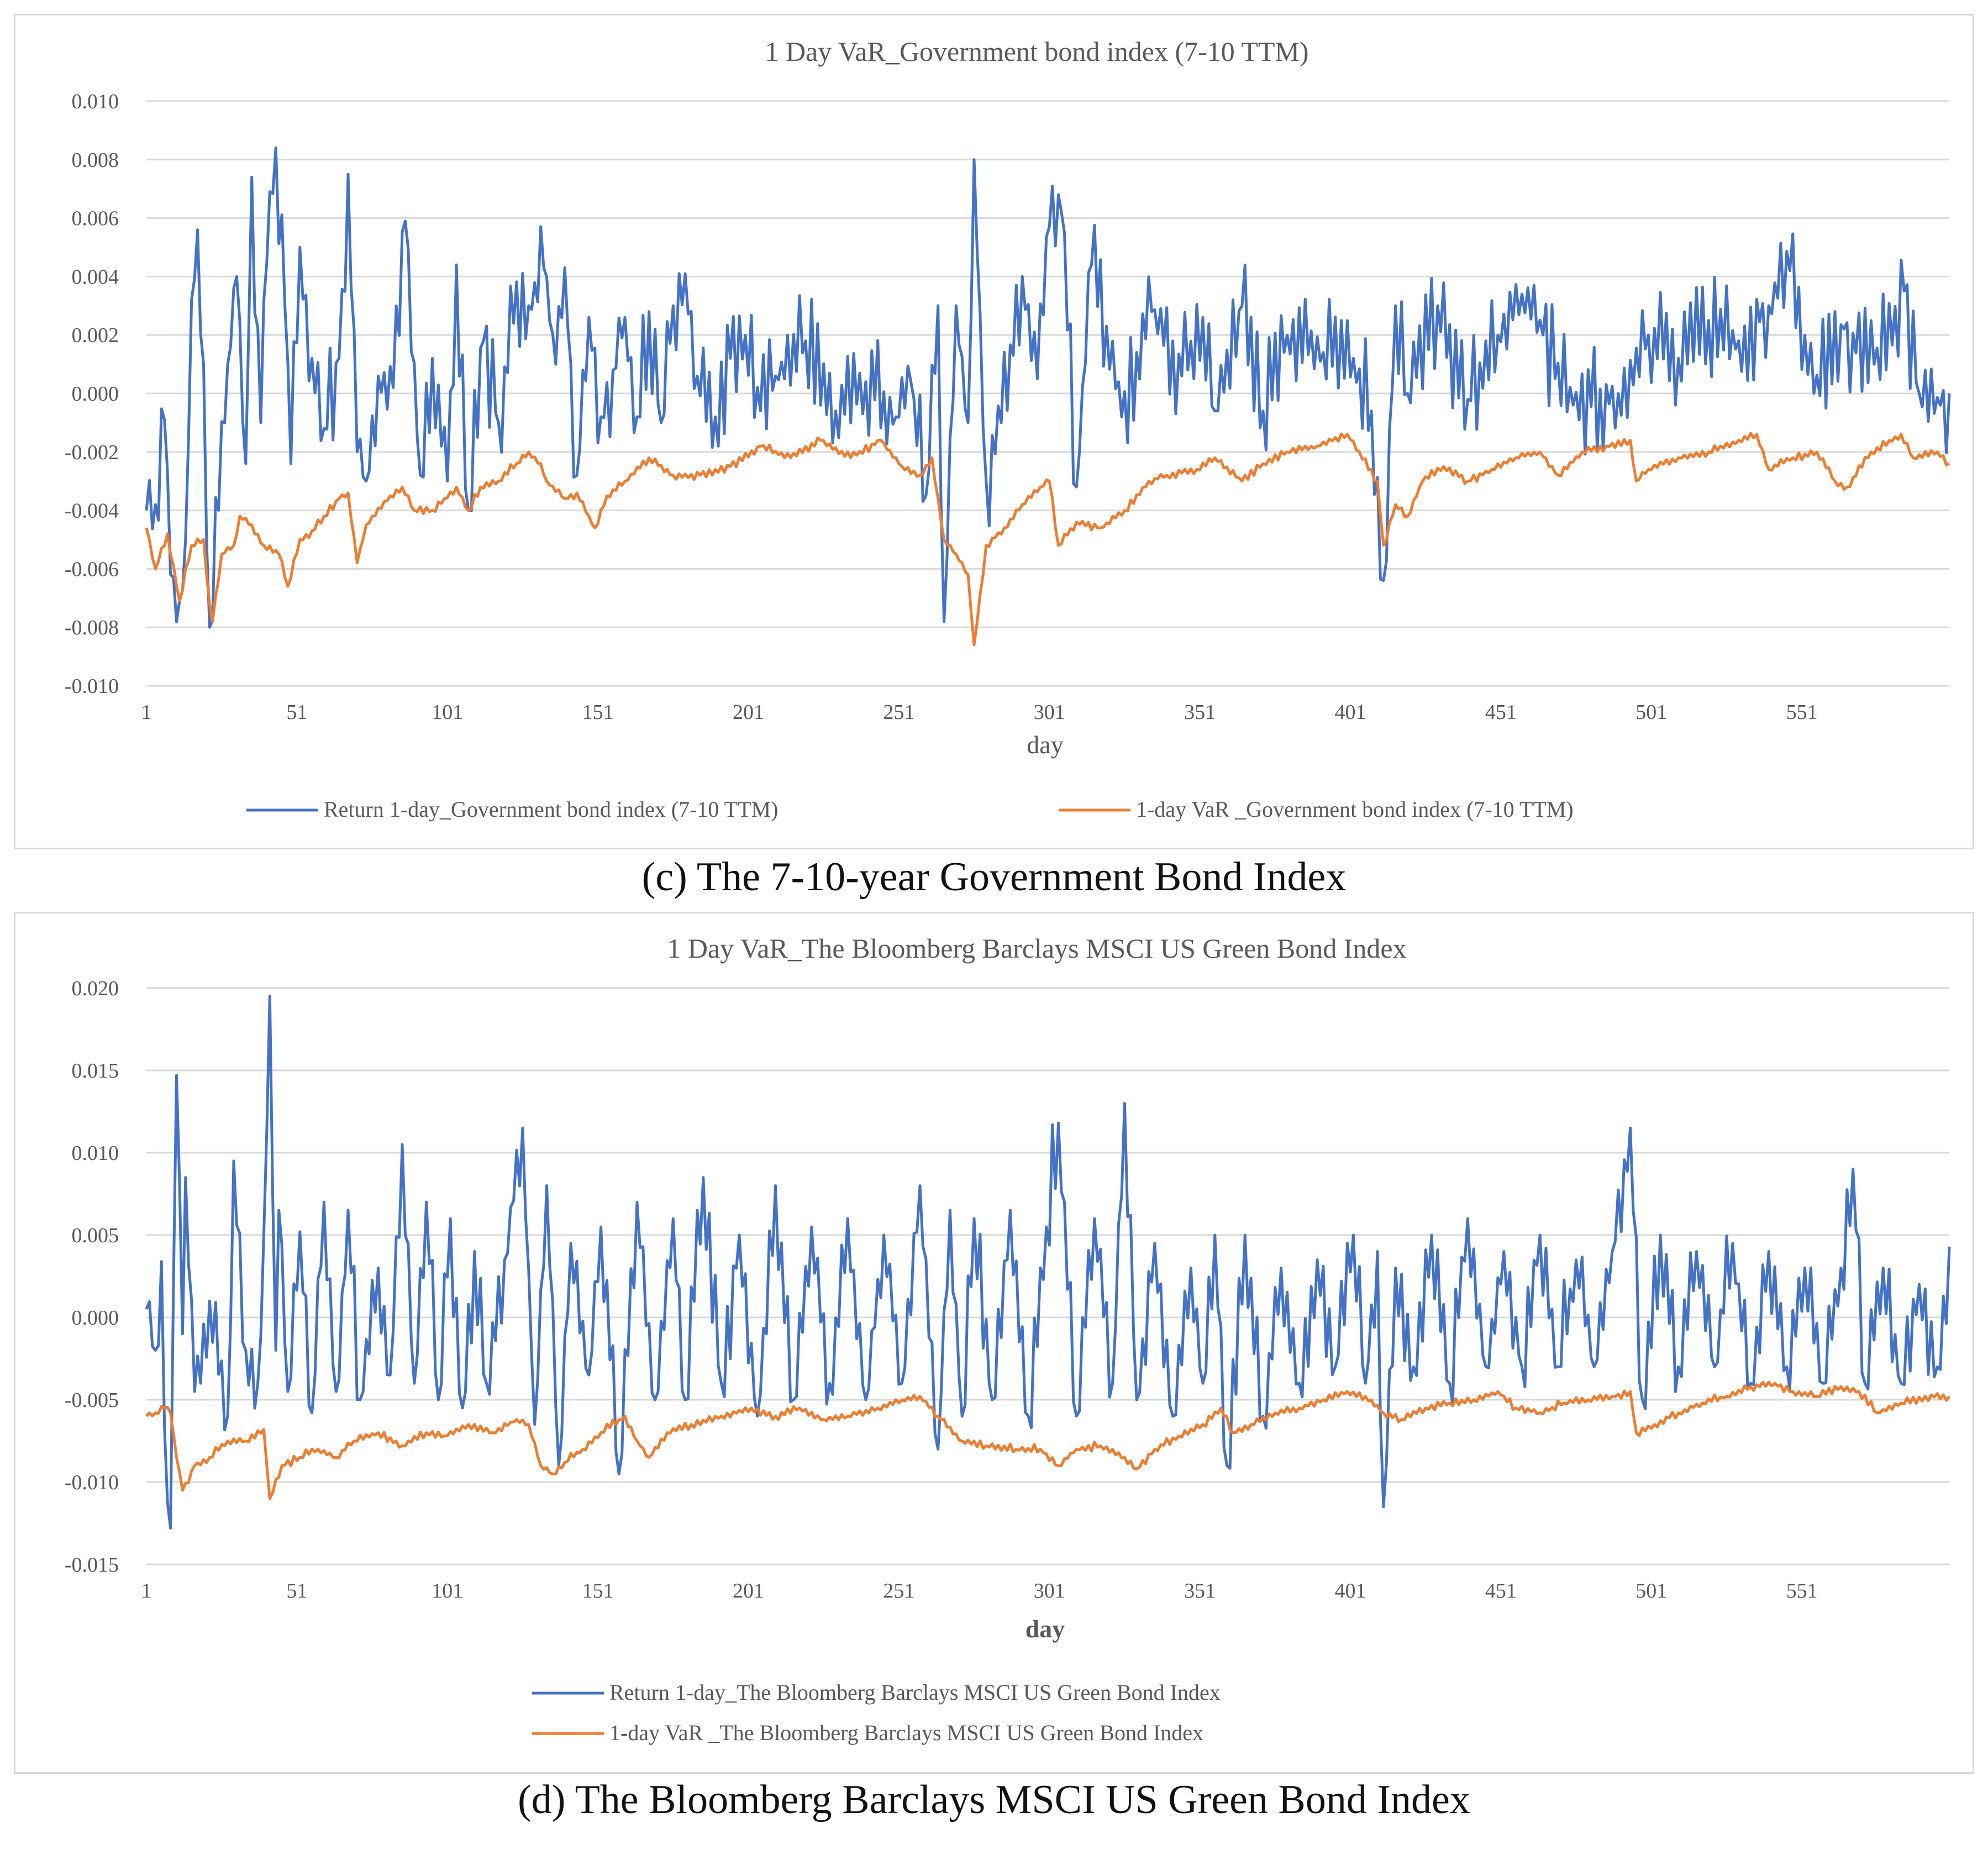  Describe the element at coordinates (96, 1153) in the screenshot. I see `chart-d-ytick-label: 0.010` at that location.